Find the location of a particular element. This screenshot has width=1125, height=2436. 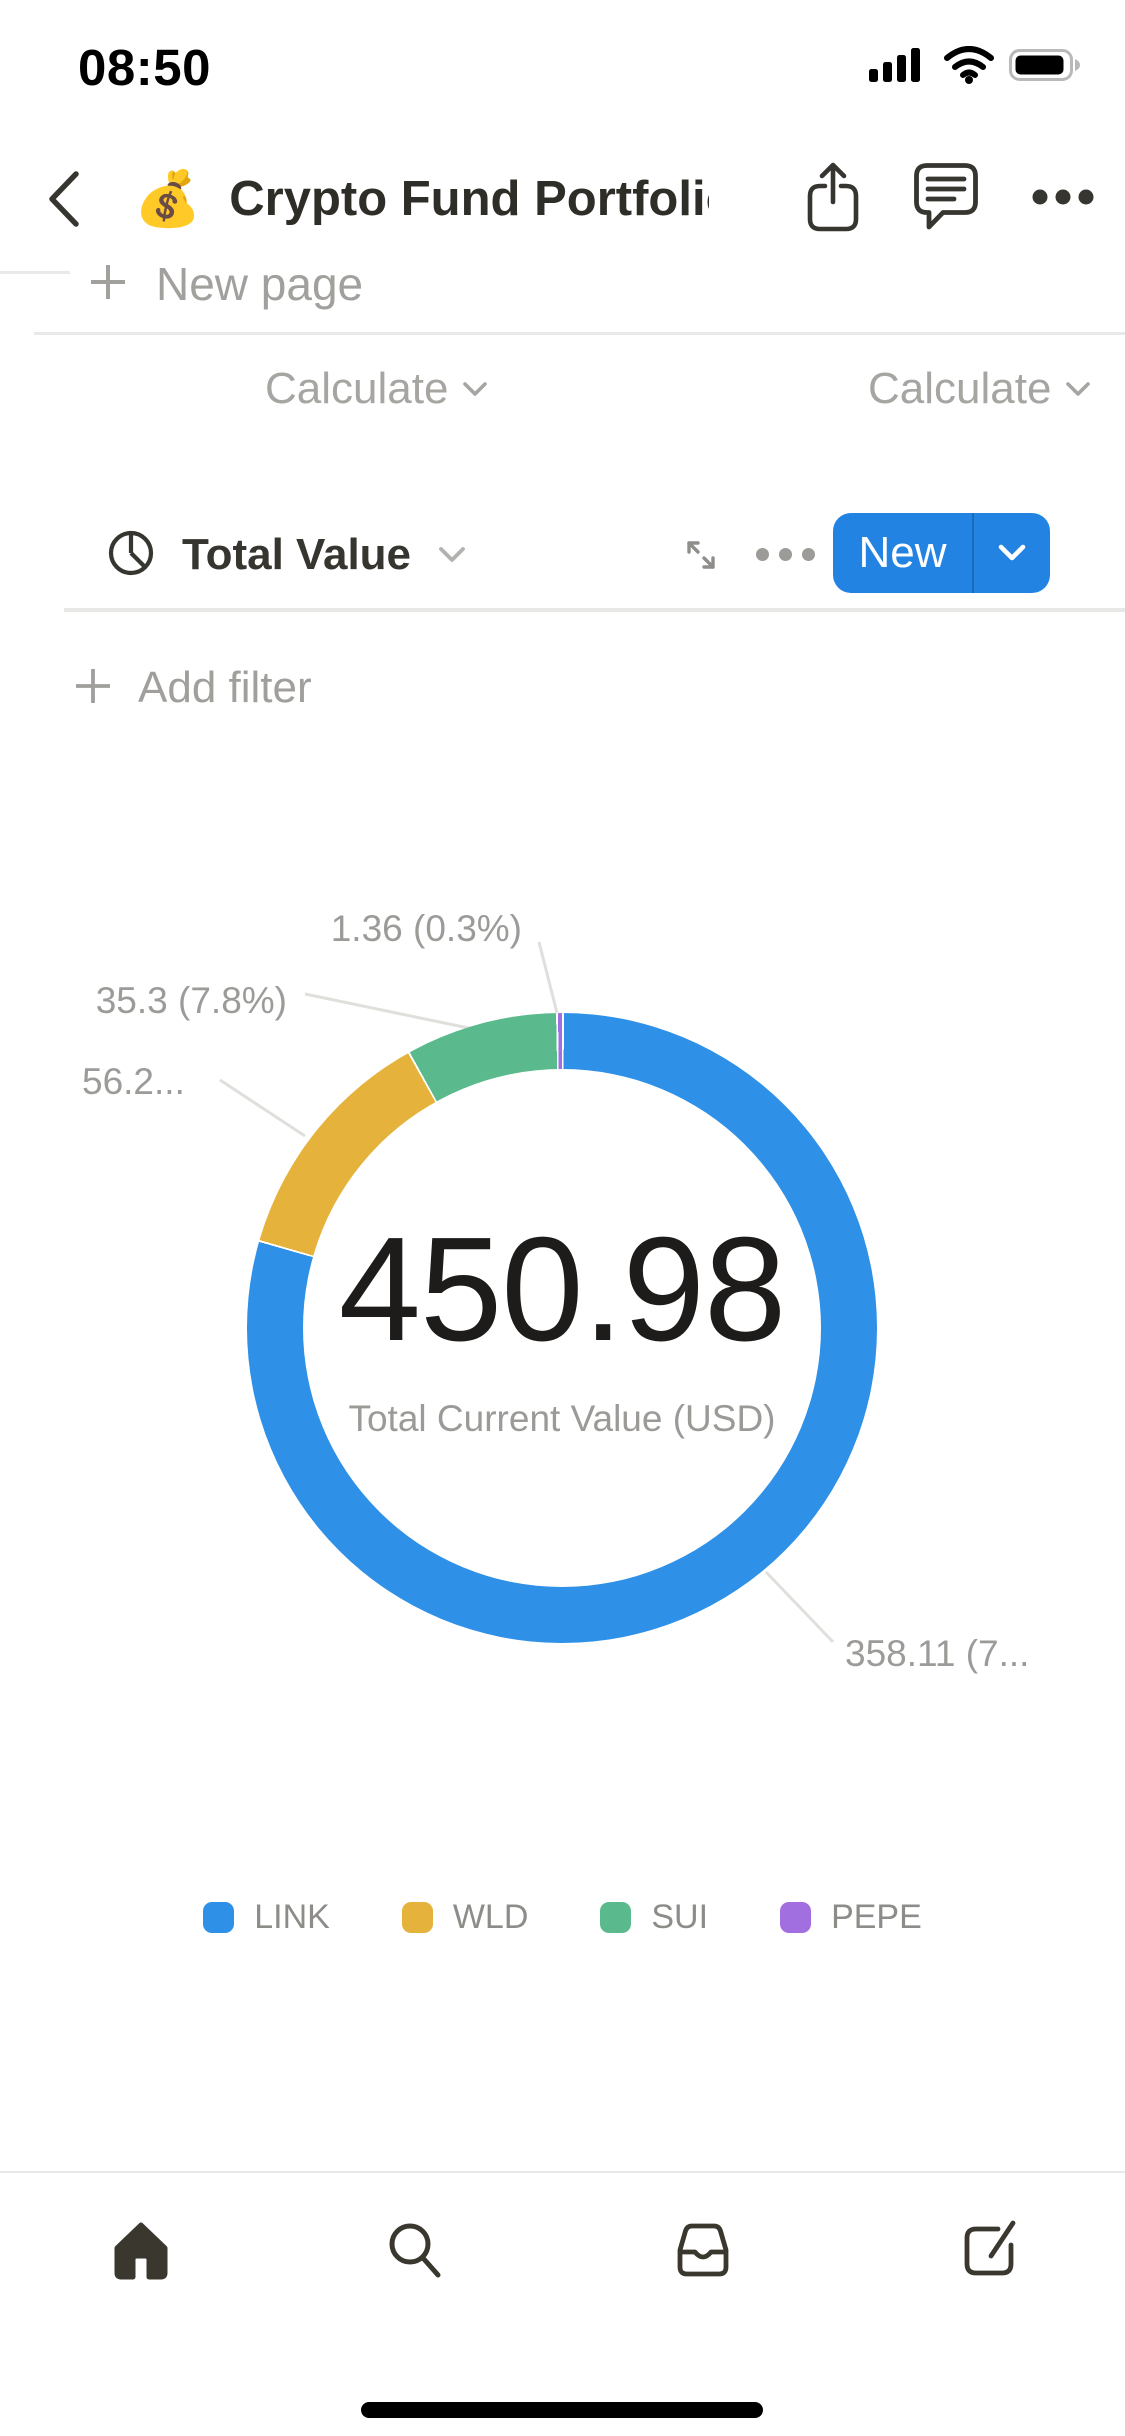

share-icon is located at coordinates (833, 199).